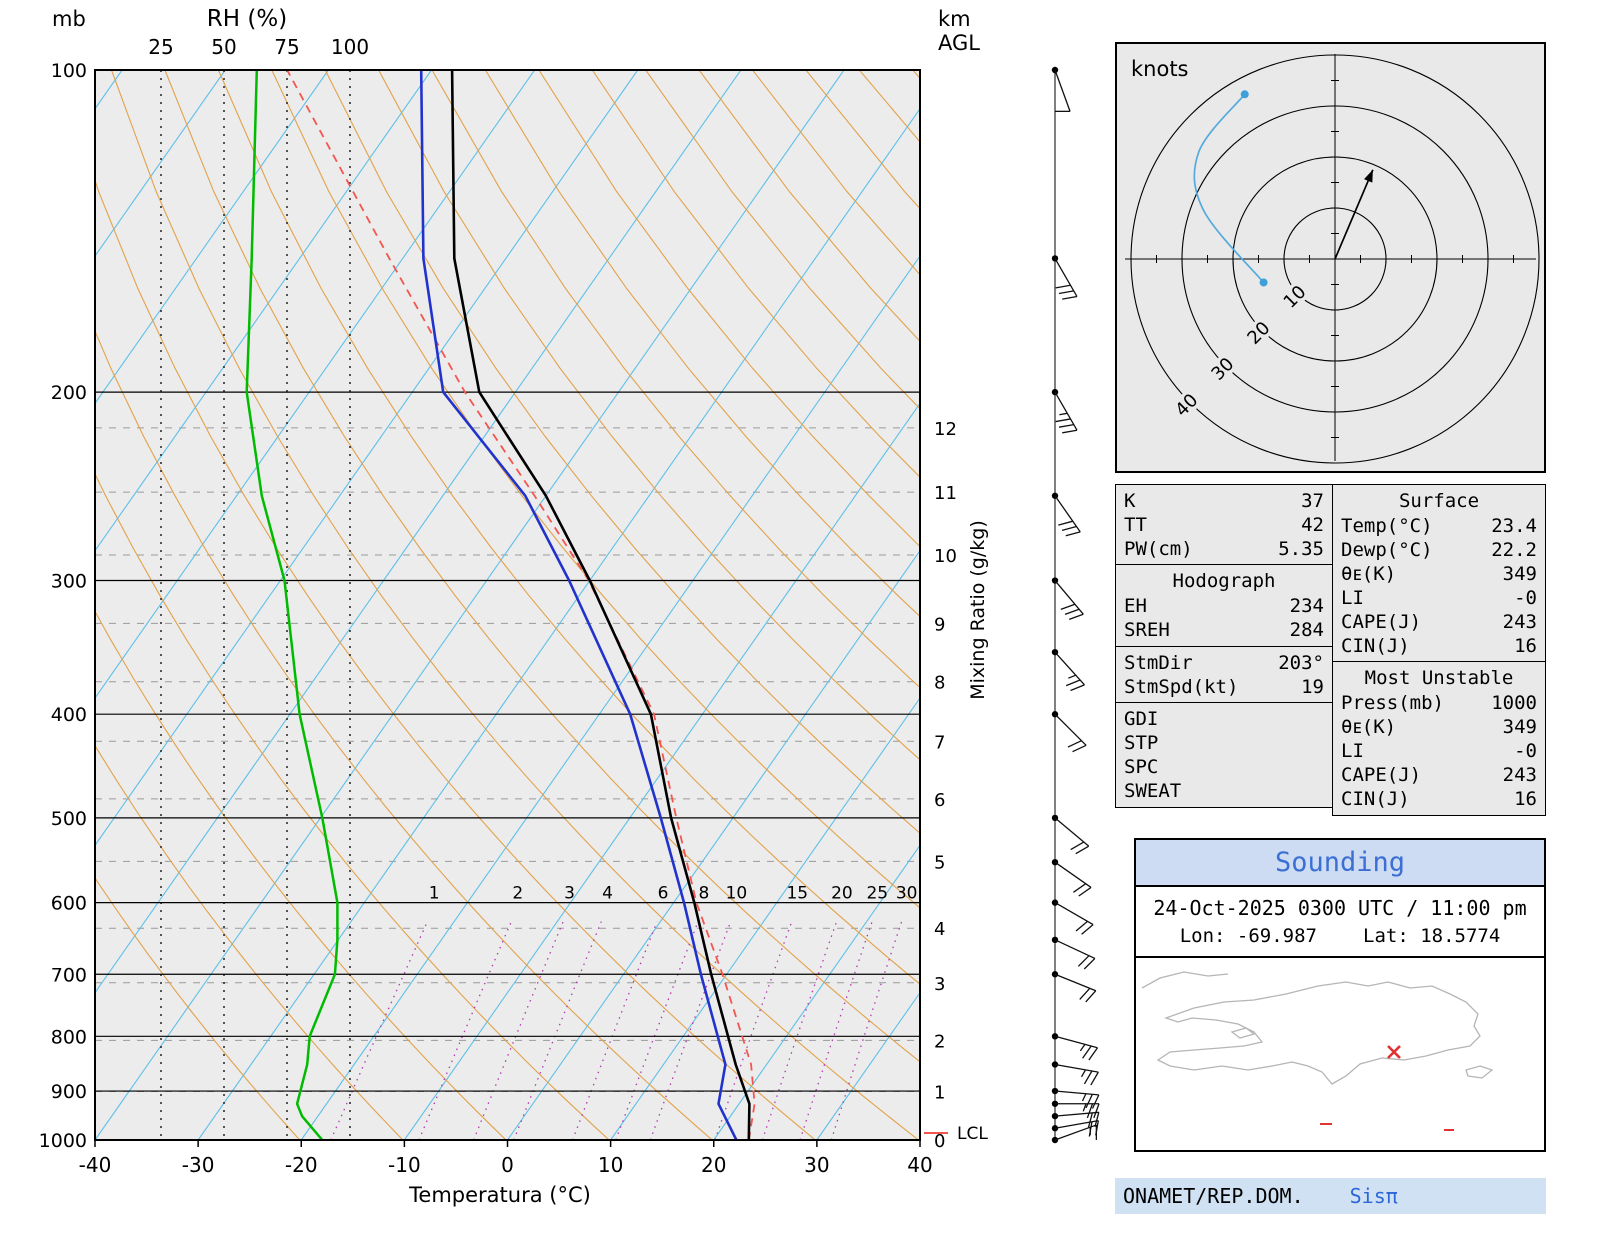 The image size is (1600, 1236). What do you see at coordinates (972, 1134) in the screenshot?
I see `lcl-label: LCL` at bounding box center [972, 1134].